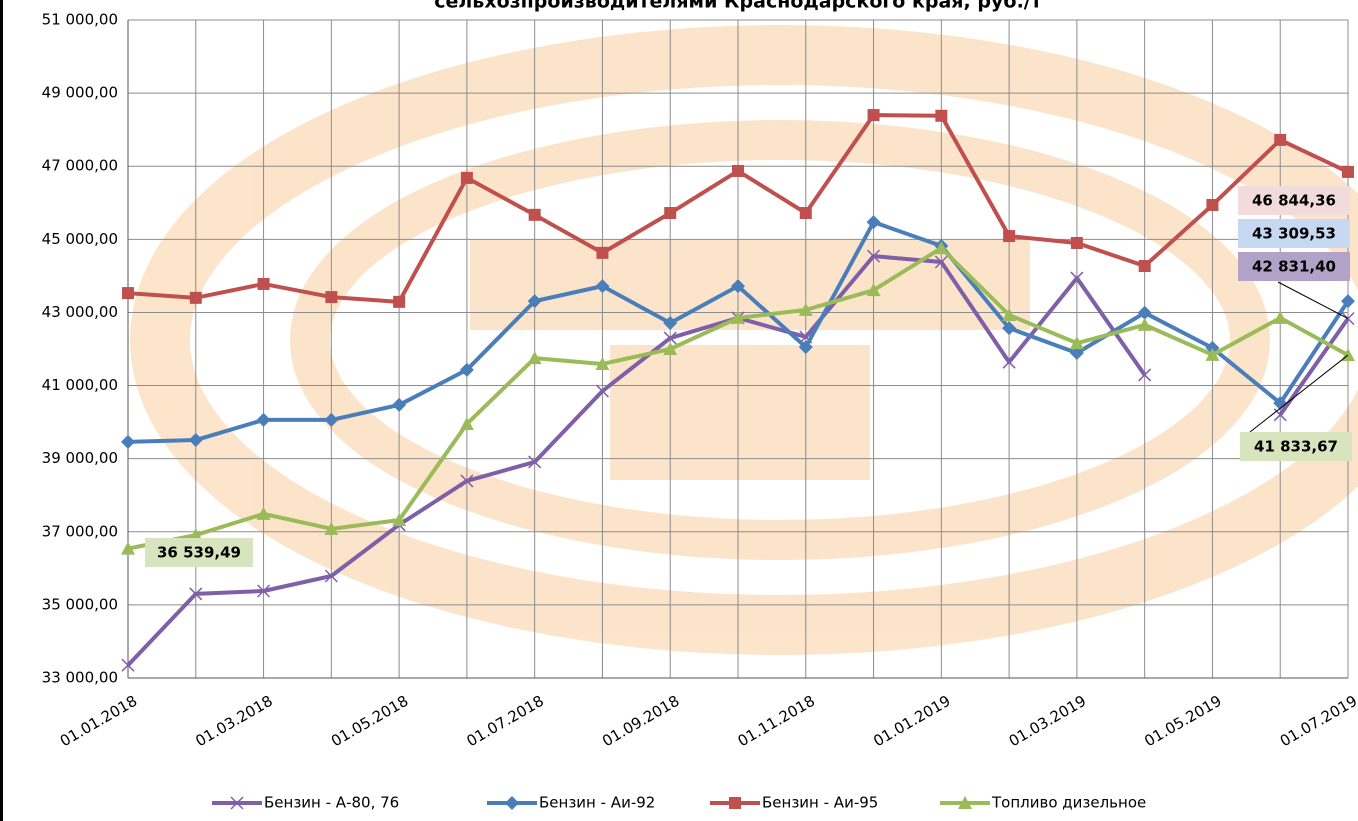 The image size is (1358, 821). What do you see at coordinates (80, 531) in the screenshot?
I see `y-tick-label: 37 000,00` at bounding box center [80, 531].